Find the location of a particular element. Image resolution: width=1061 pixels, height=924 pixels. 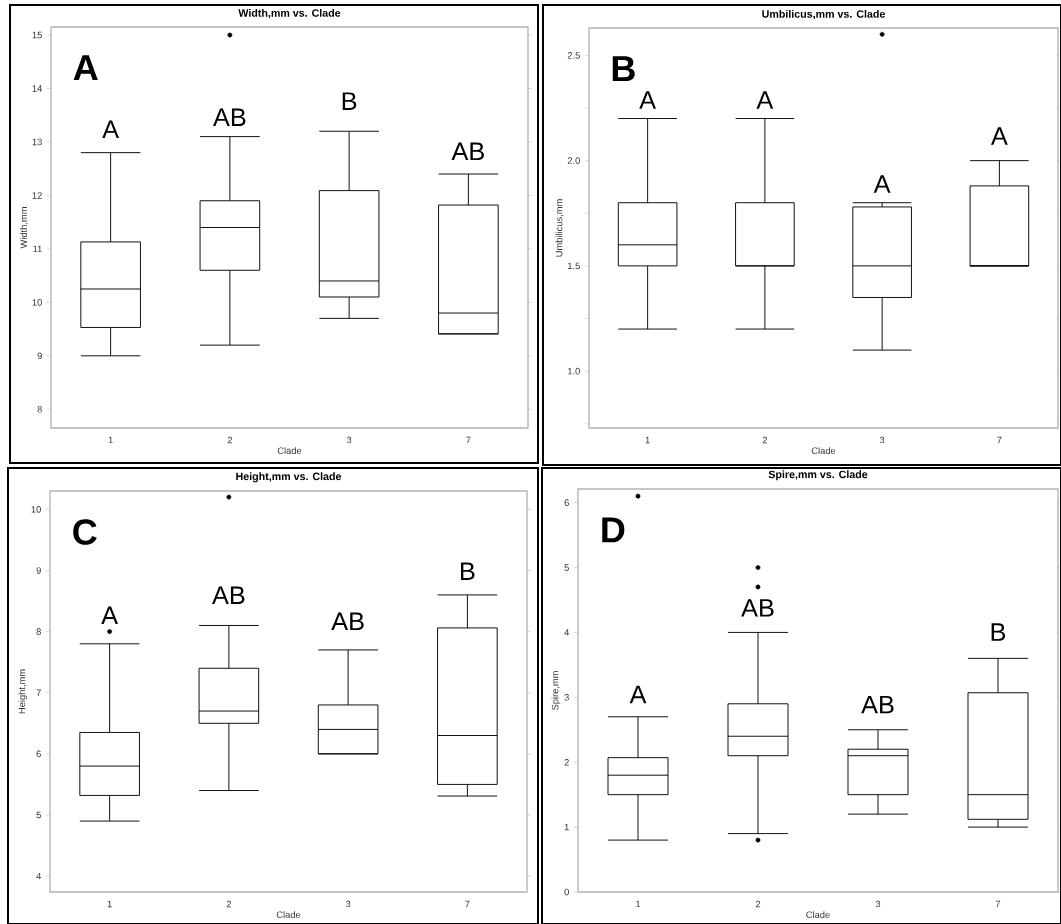

y-tick-label: 12 is located at coordinates (37, 195).